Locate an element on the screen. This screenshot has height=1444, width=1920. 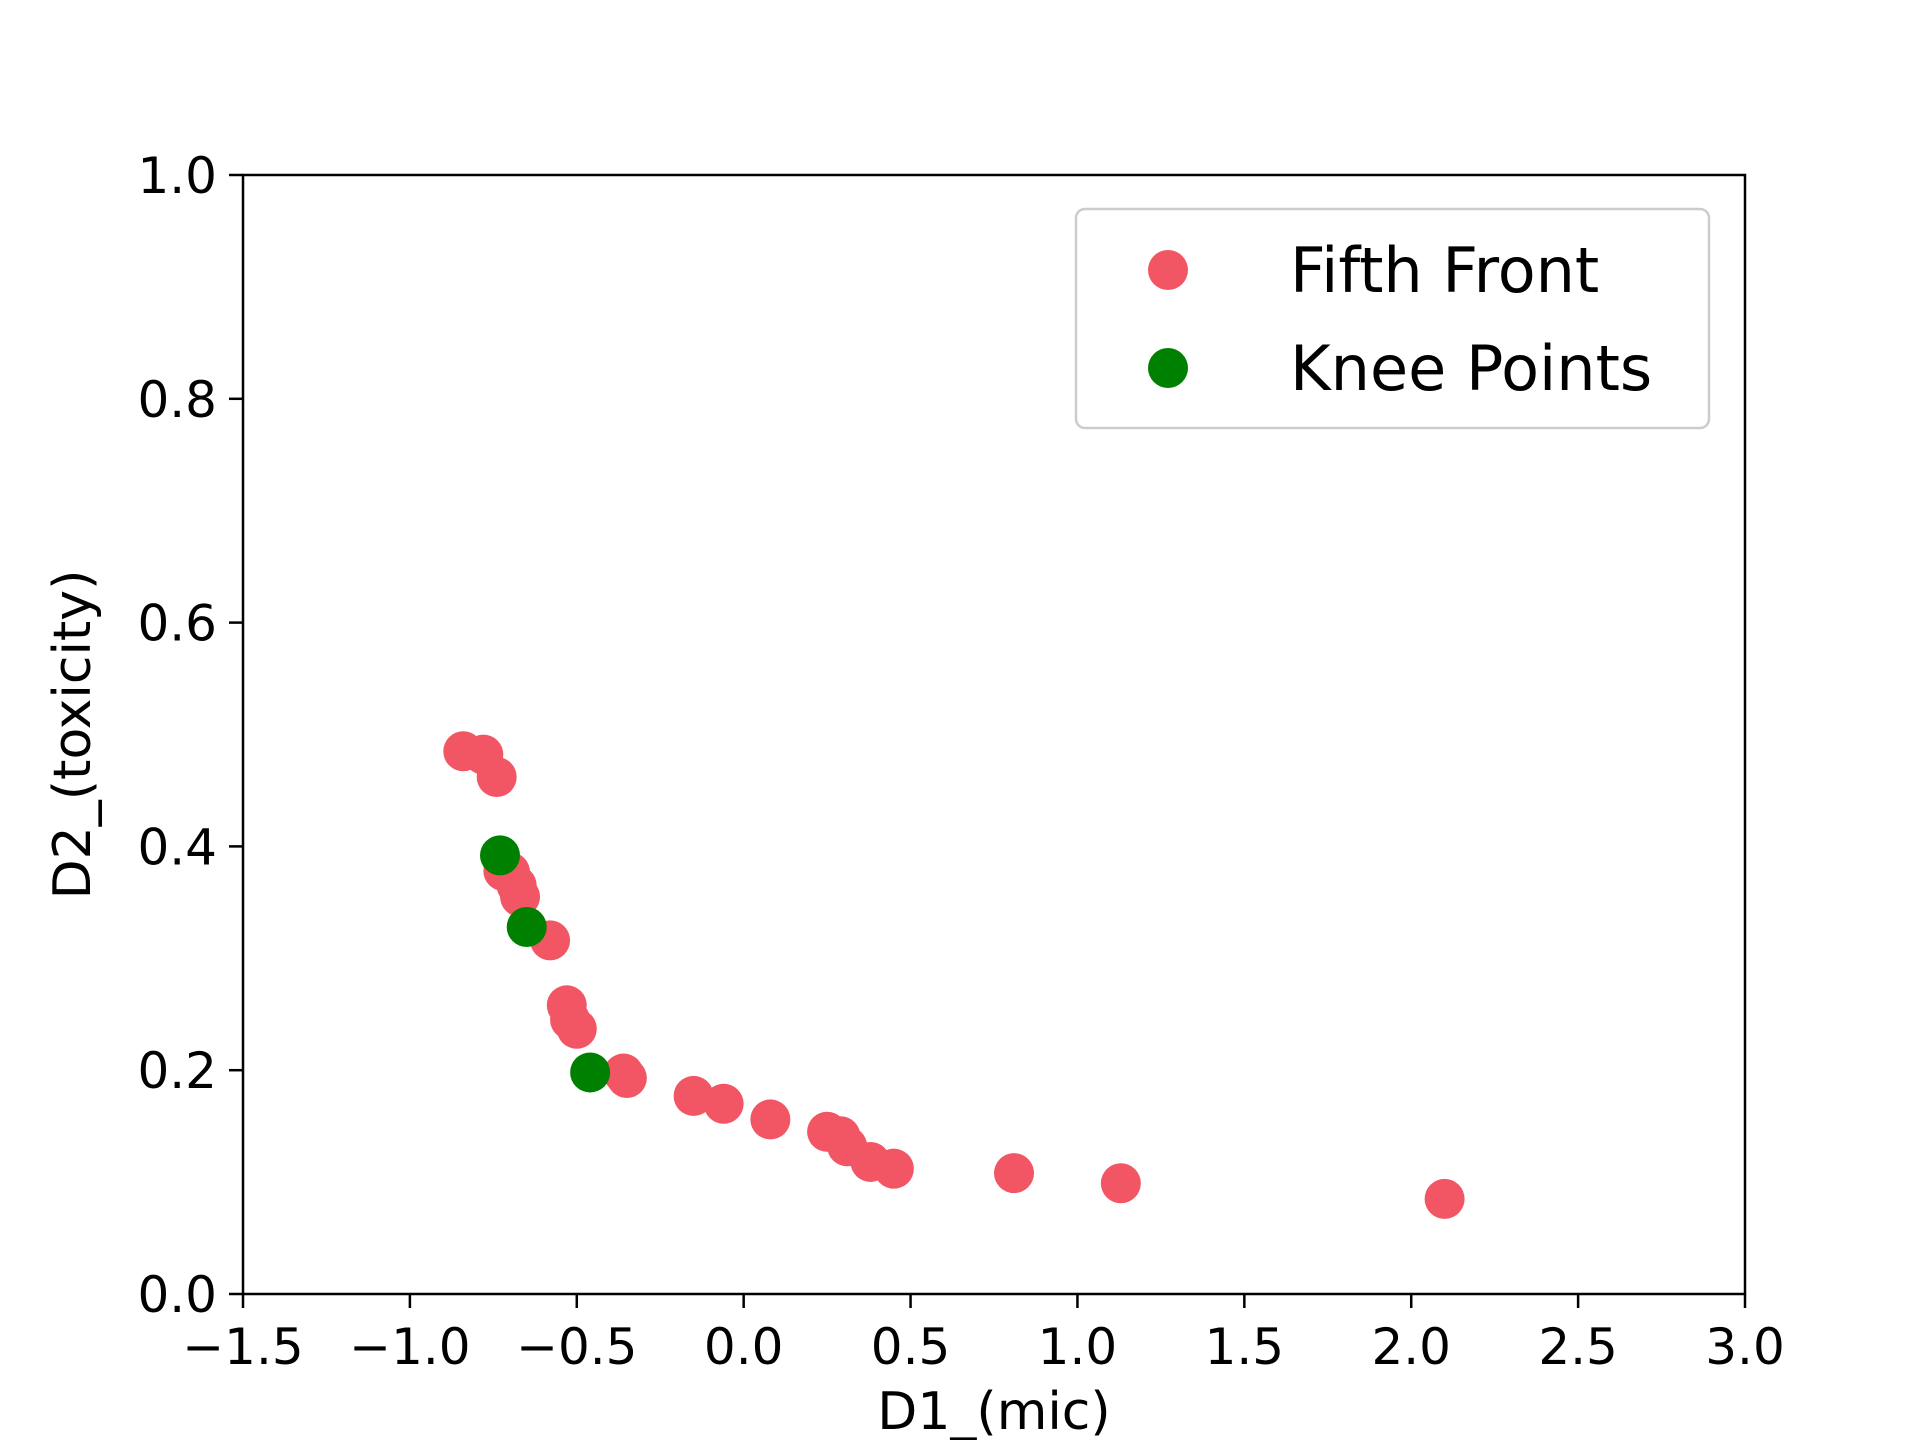
x-tick-label: −1.5 is located at coordinates (242, 1347).